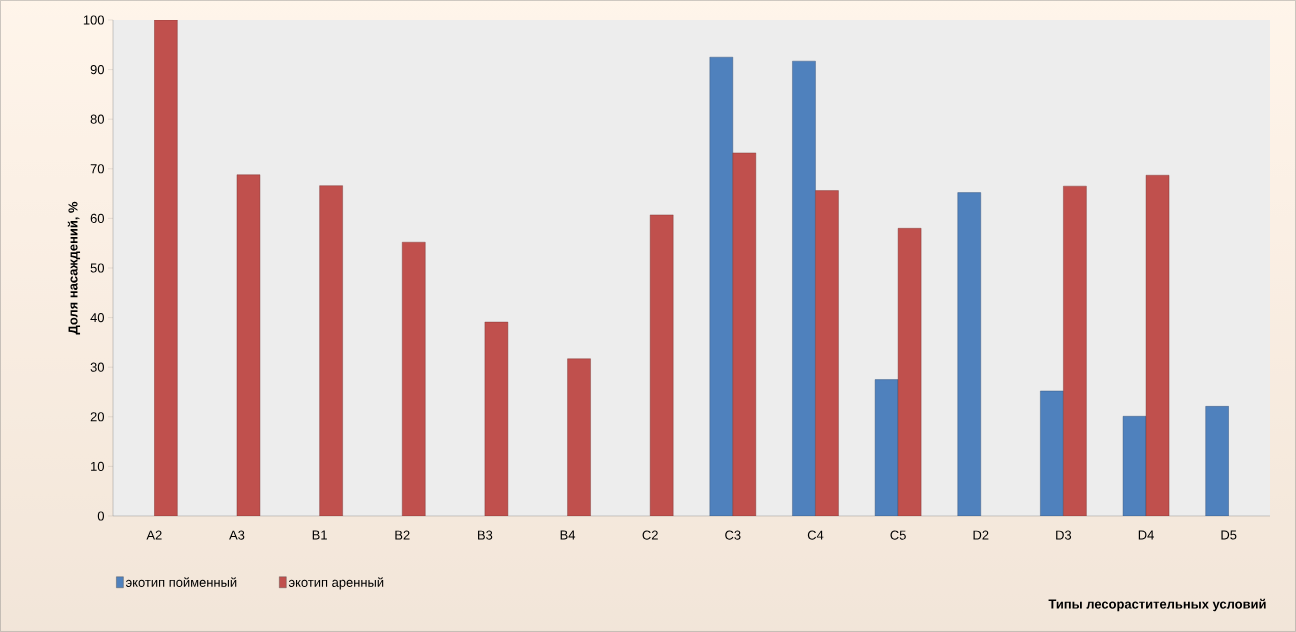 This screenshot has width=1296, height=632. Describe the element at coordinates (402, 535) in the screenshot. I see `x-tick-label: B2` at that location.